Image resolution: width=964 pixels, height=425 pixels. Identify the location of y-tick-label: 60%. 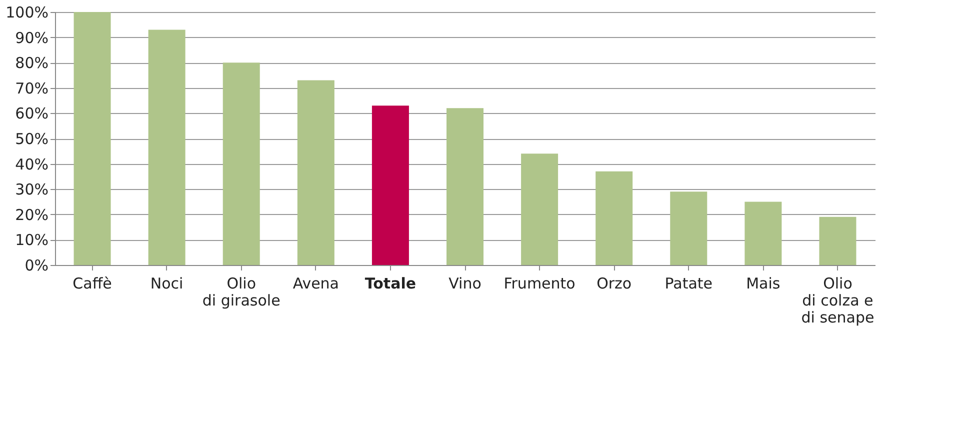
(31, 113).